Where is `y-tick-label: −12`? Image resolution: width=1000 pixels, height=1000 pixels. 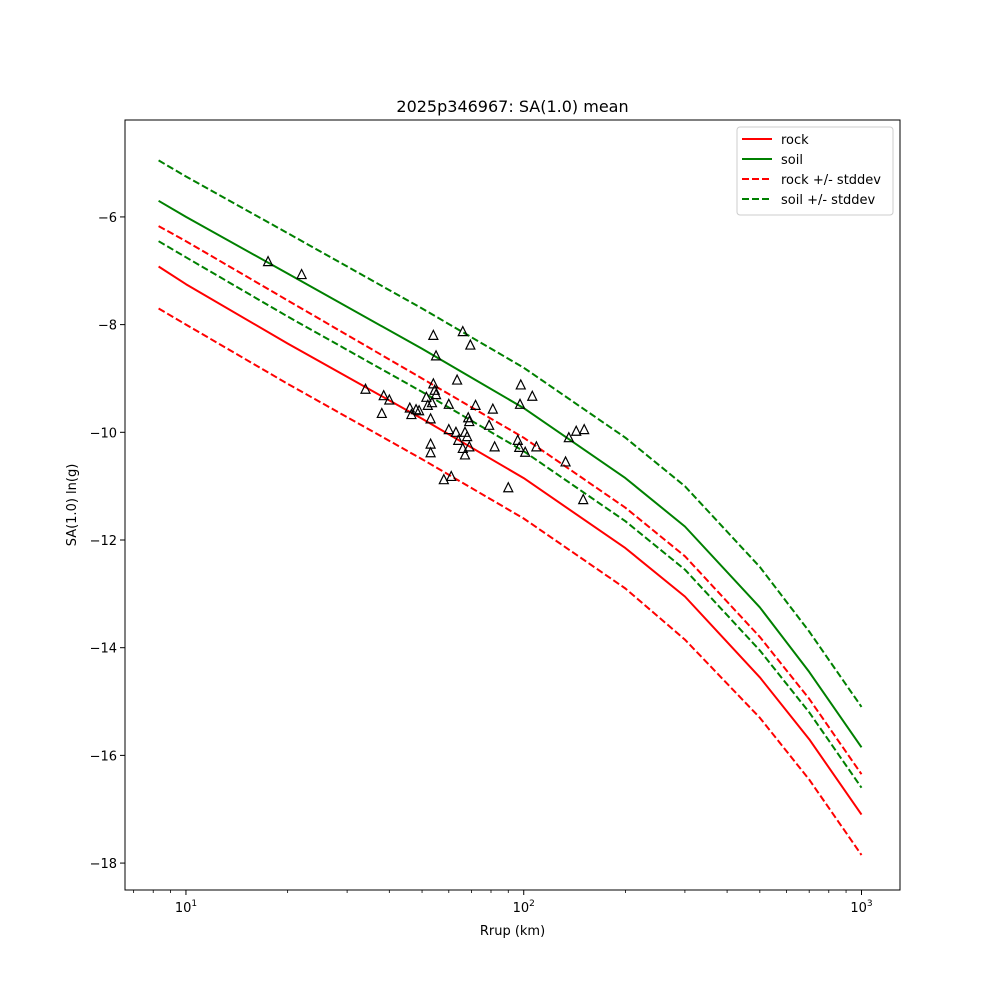
y-tick-label: −12 is located at coordinates (103, 541).